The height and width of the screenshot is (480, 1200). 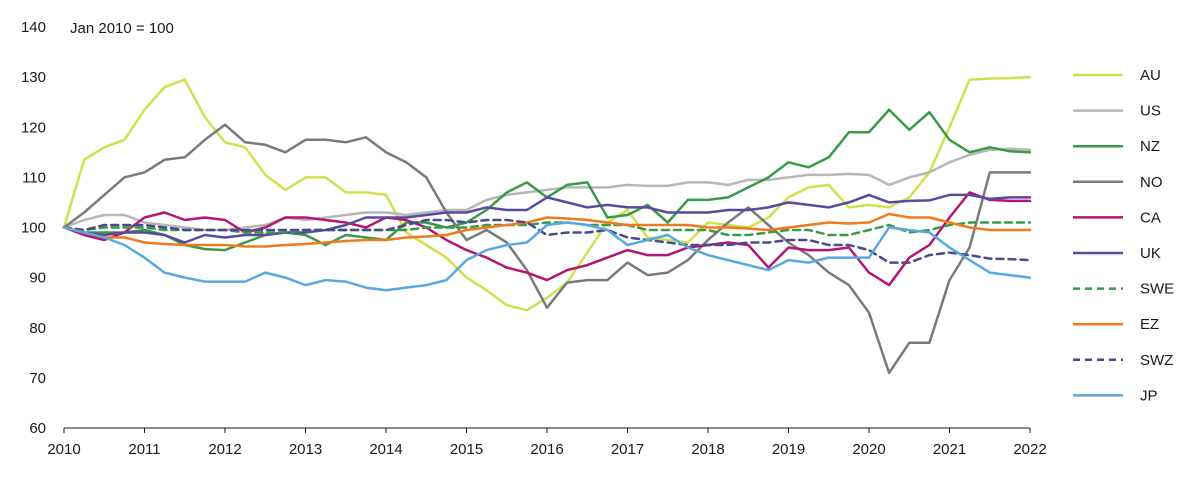 What do you see at coordinates (122, 28) in the screenshot?
I see `chart-note: Jan 2010 = 100` at bounding box center [122, 28].